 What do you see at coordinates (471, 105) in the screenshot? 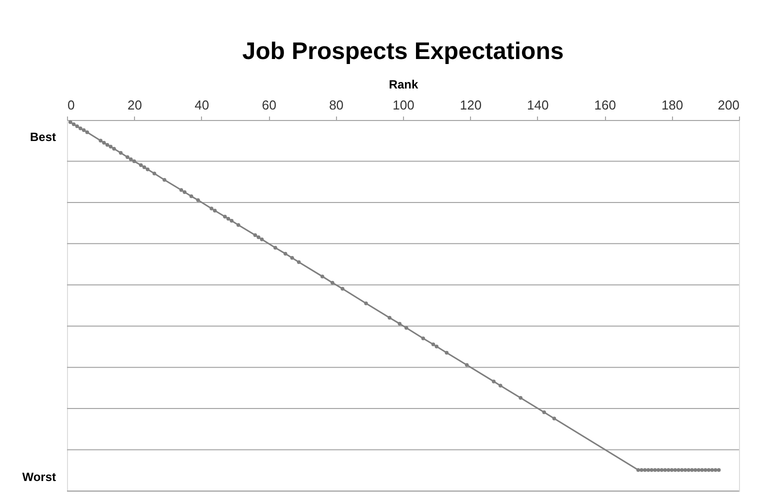
I see `x-tick-label: 120` at bounding box center [471, 105].